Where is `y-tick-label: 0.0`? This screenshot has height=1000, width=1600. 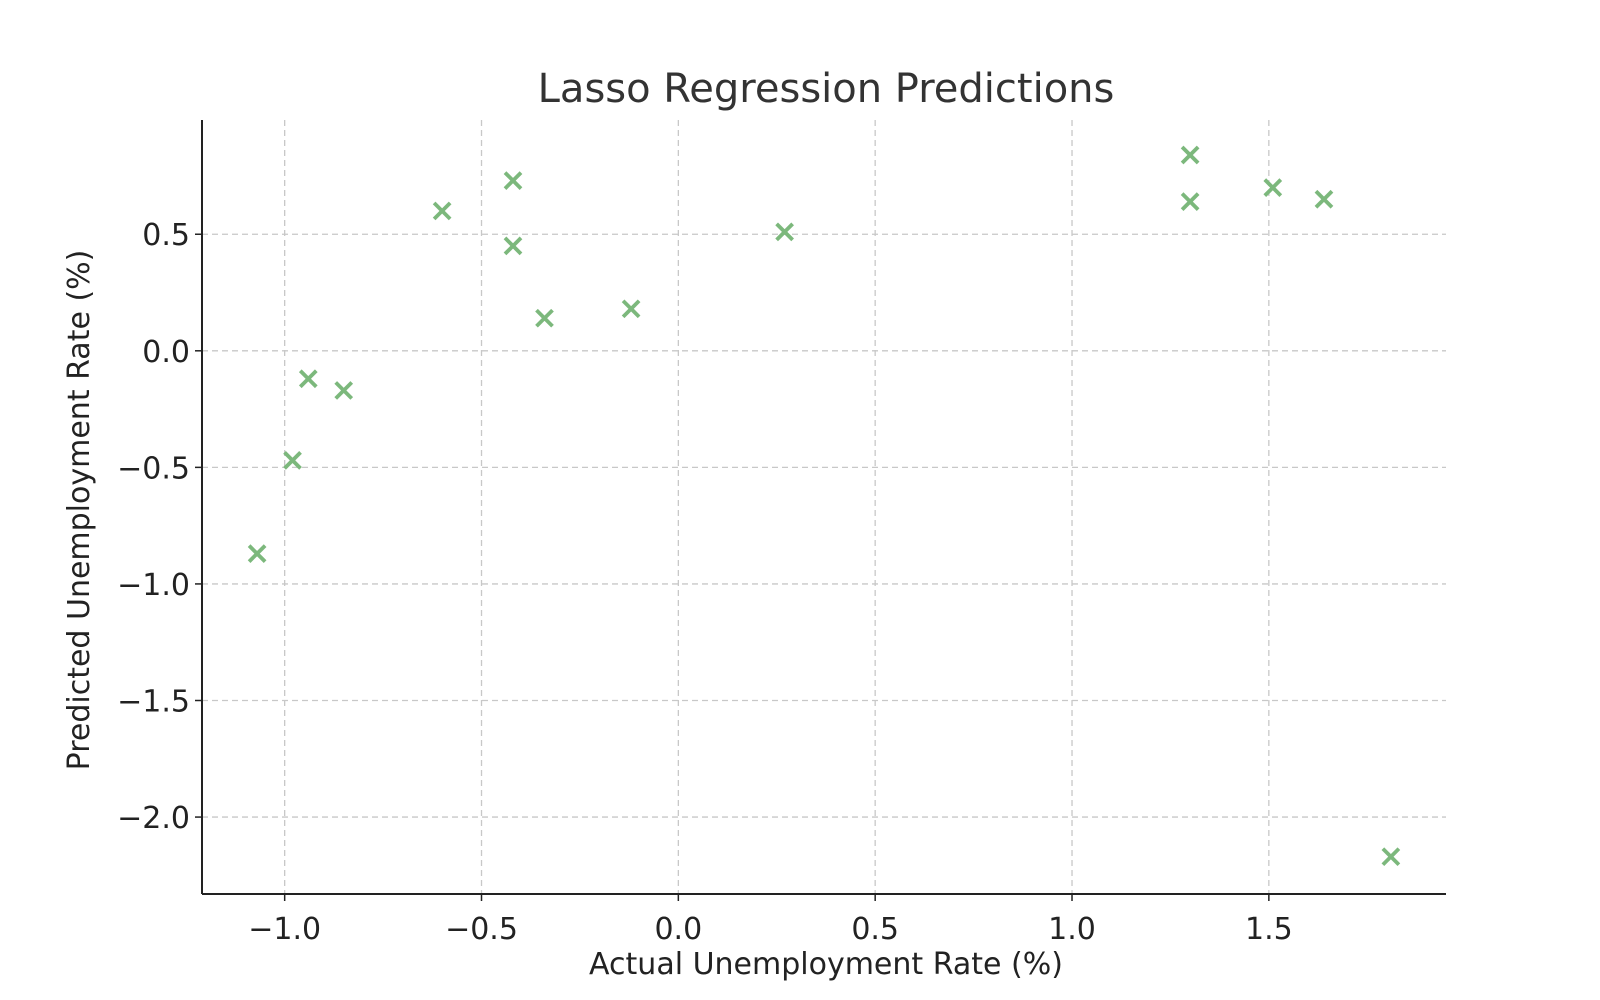 y-tick-label: 0.0 is located at coordinates (166, 352).